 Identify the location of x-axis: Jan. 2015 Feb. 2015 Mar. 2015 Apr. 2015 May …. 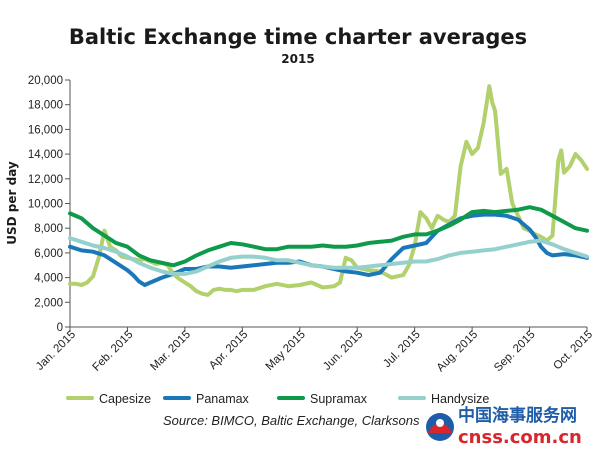
(314, 350).